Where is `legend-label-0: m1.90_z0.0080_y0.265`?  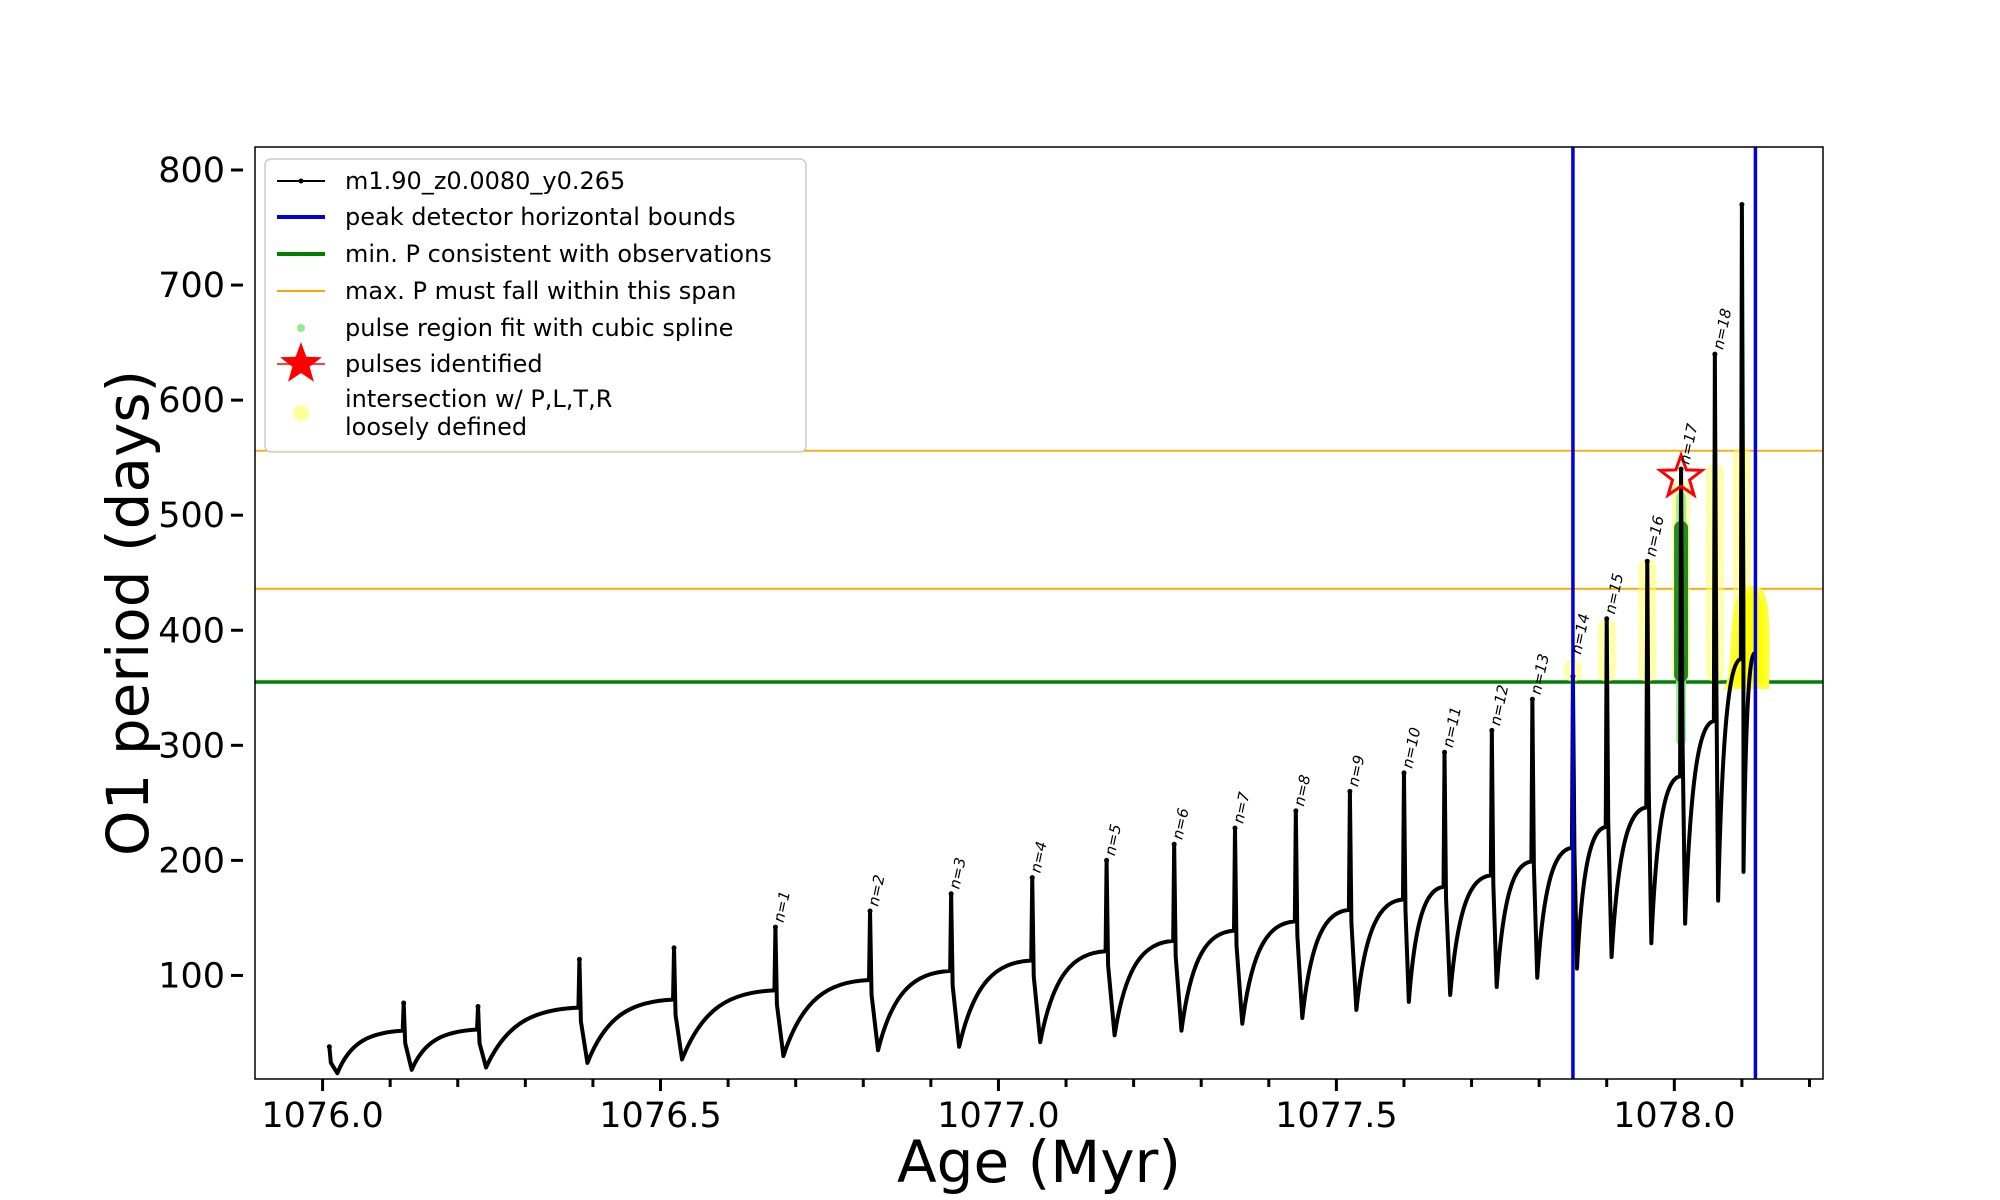
legend-label-0: m1.90_z0.0080_y0.265 is located at coordinates (485, 181).